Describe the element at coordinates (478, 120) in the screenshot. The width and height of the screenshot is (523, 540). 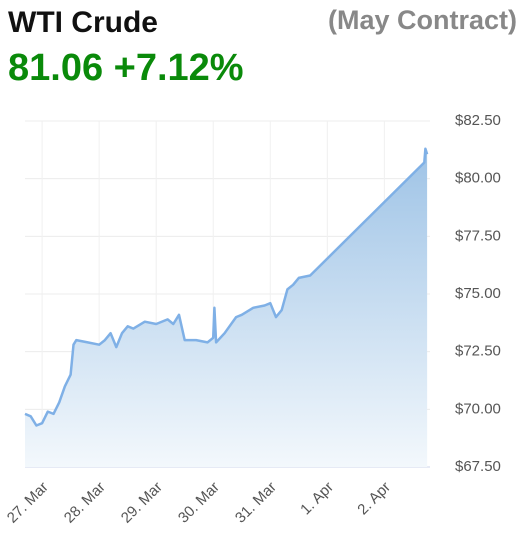
I see `y-tick-label: $82.50` at that location.